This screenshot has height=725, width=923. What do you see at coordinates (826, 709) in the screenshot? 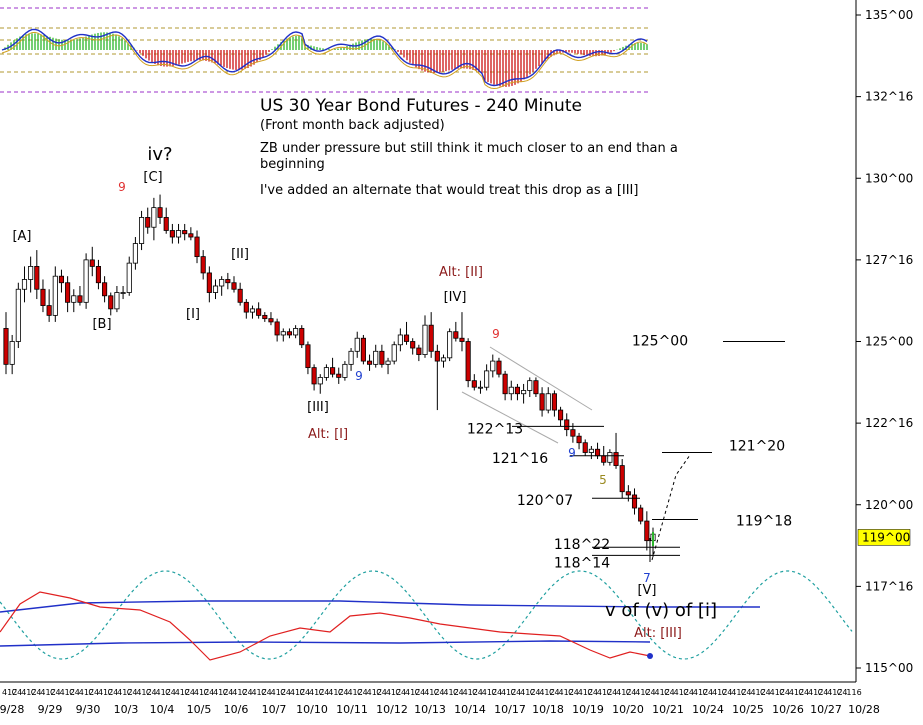
I see `x-date-label: 10/27` at bounding box center [826, 709].